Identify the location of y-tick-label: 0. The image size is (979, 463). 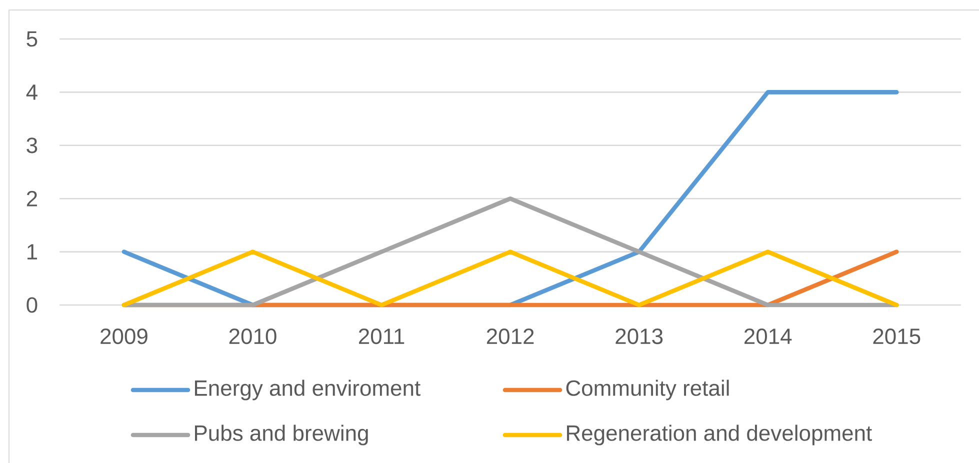
(32, 305).